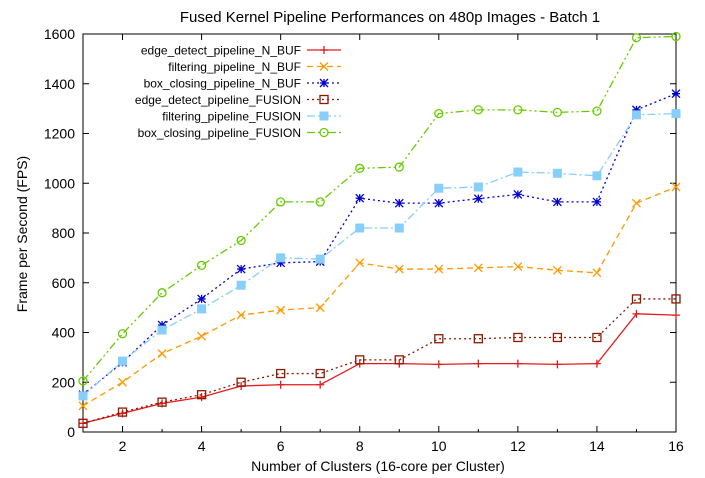 The image size is (705, 478). Describe the element at coordinates (123, 446) in the screenshot. I see `x-tick-label: 2` at that location.